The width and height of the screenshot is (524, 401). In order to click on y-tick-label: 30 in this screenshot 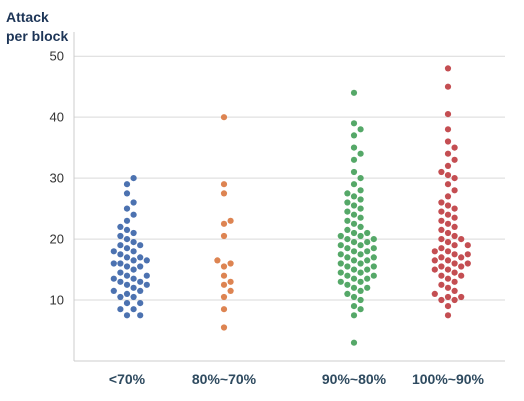, I will do `click(57, 178)`.